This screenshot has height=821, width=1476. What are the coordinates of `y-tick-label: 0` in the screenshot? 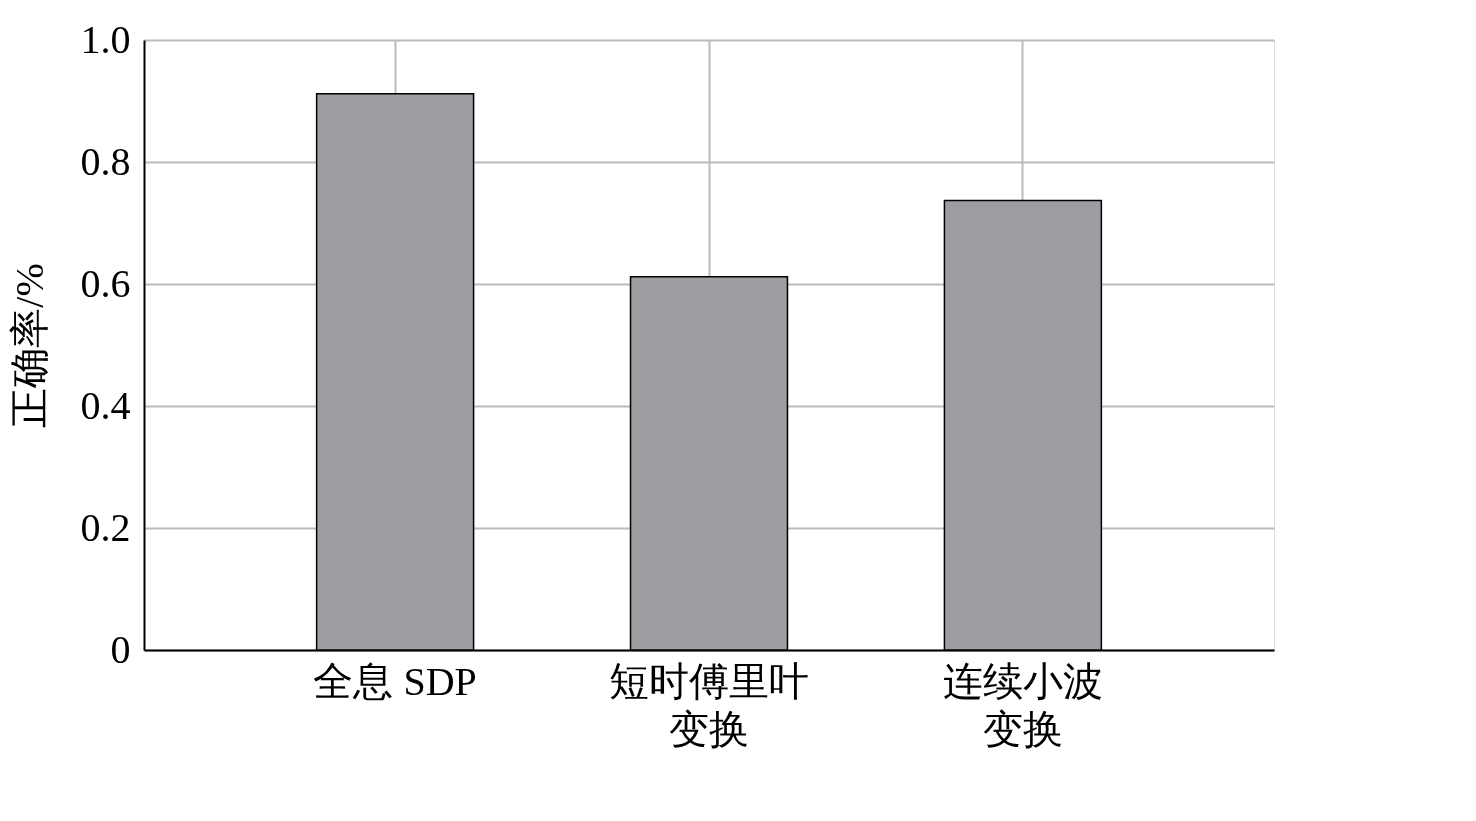 It's located at (120, 649).